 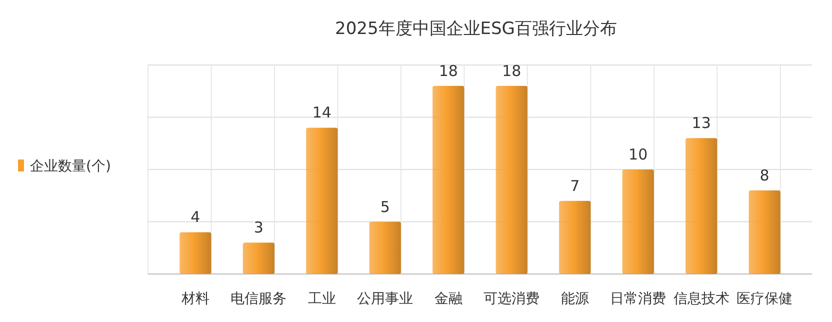 I want to click on x-tick-label: 公用事业, so click(x=385, y=299).